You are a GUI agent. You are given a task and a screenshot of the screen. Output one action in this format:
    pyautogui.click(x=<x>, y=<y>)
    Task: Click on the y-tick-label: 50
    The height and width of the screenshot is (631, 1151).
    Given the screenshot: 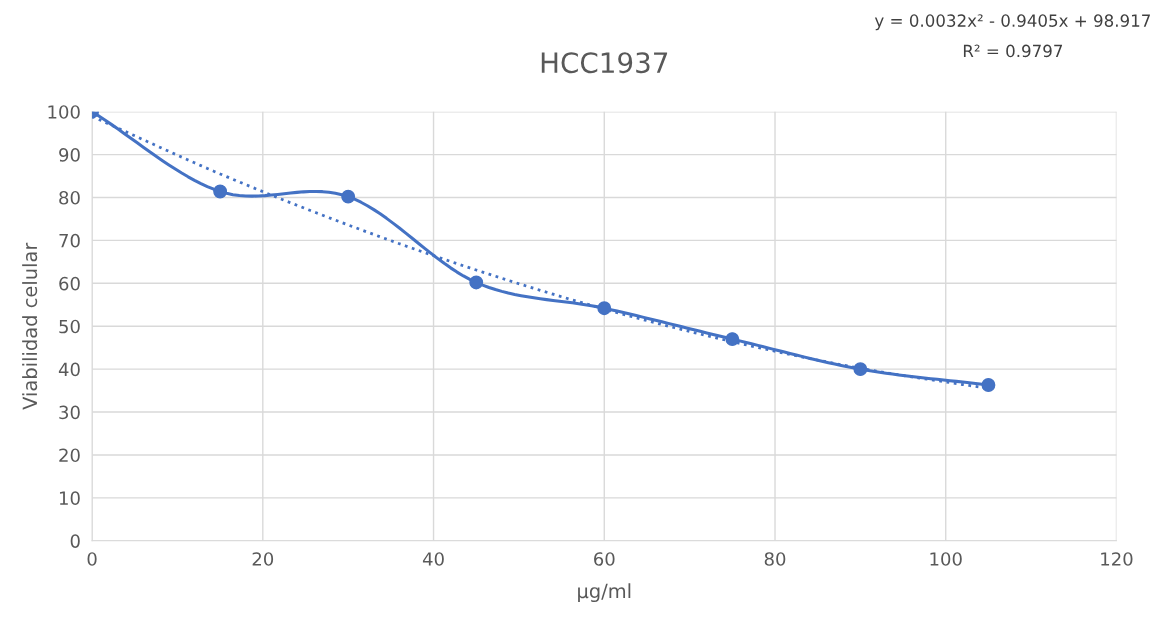 What is the action you would take?
    pyautogui.click(x=69, y=326)
    